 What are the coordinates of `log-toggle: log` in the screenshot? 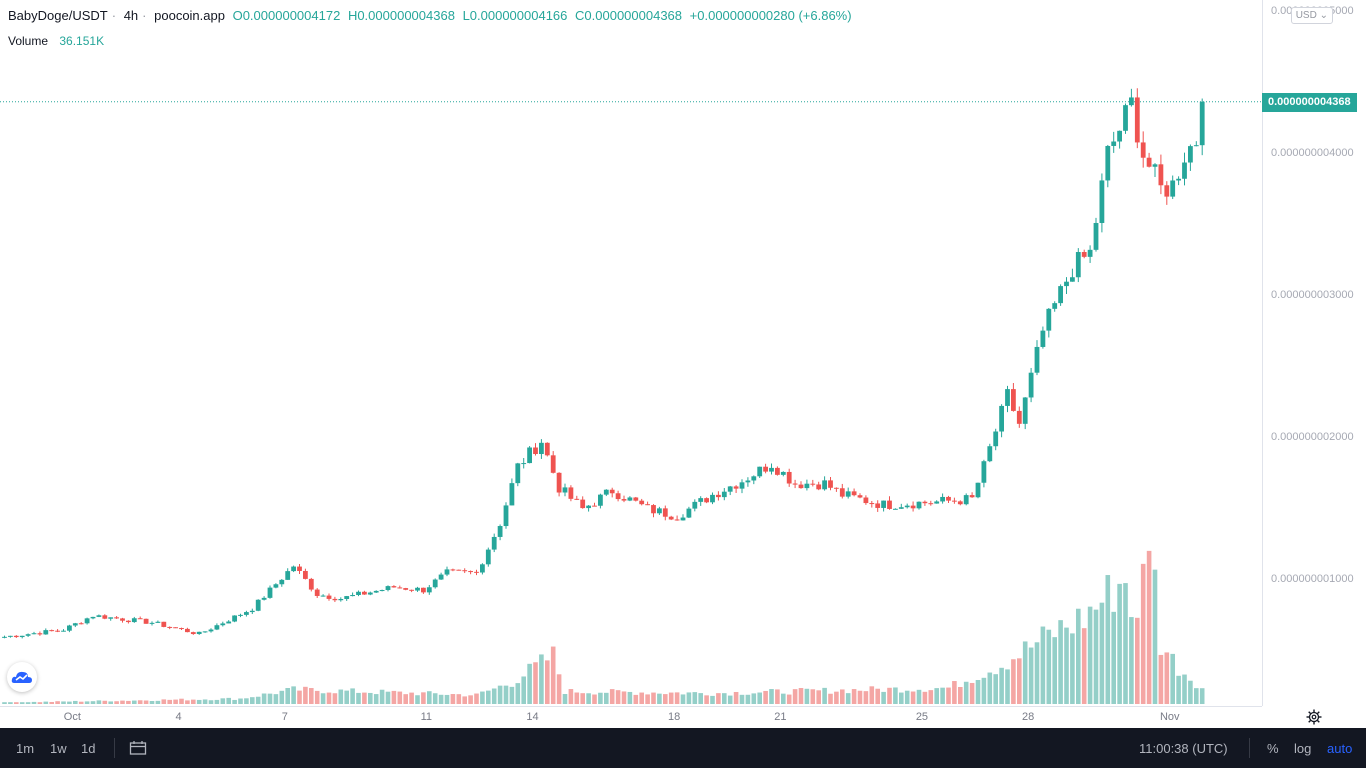 It's located at (1303, 748).